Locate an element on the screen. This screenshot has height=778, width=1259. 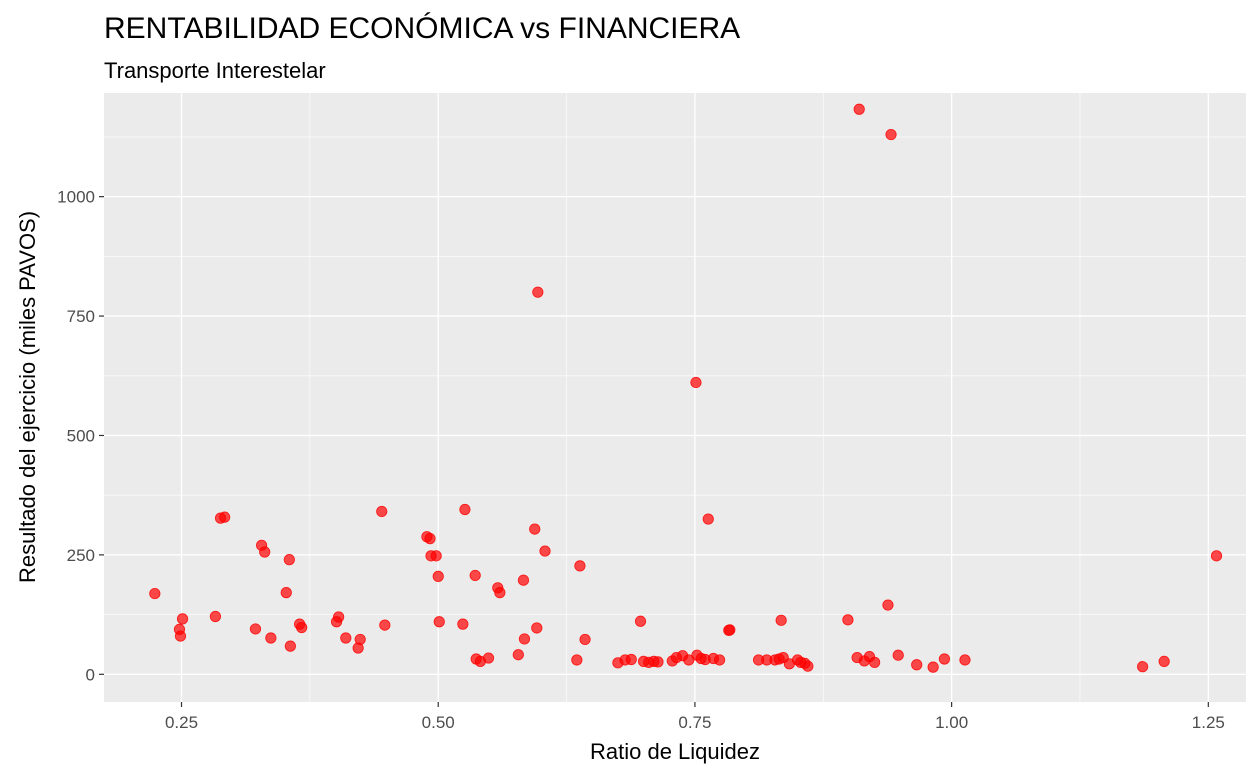
x-axis: 0.25 0.50 0.75 1.00 1.25 is located at coordinates (695, 717).